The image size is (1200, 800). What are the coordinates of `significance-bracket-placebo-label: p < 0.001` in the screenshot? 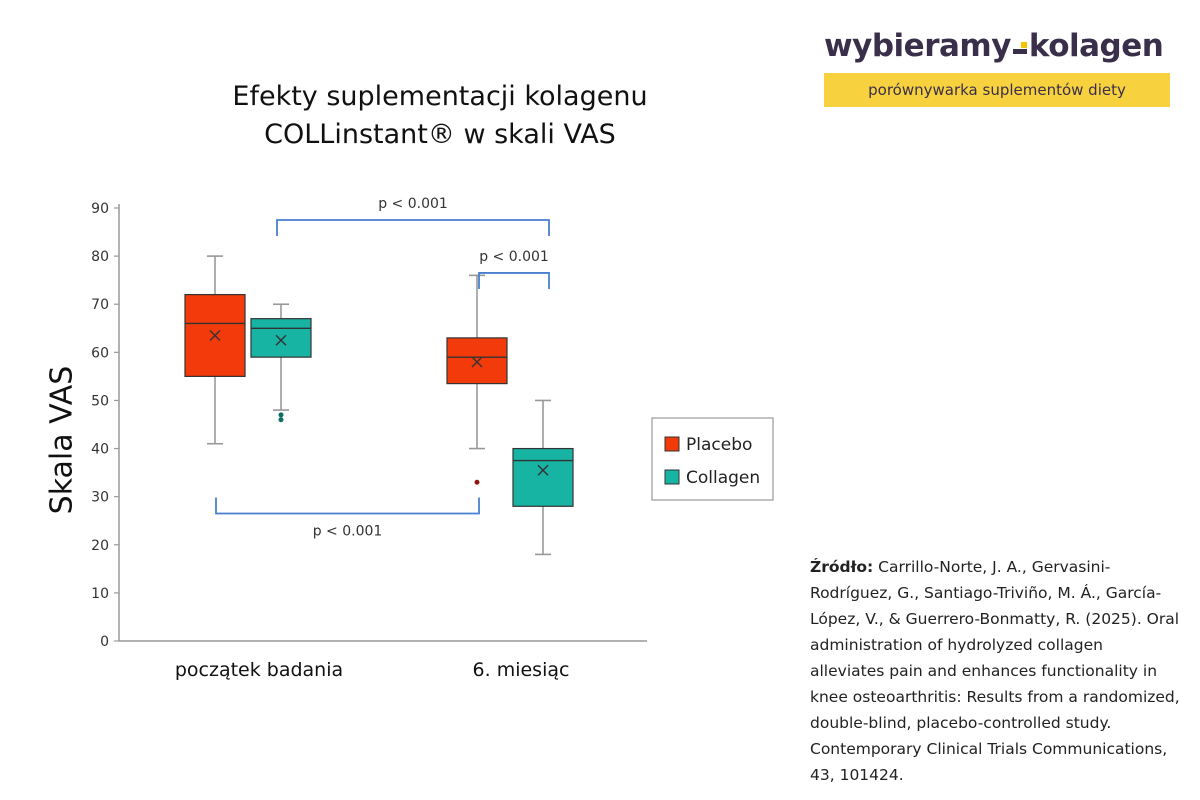 It's located at (348, 532).